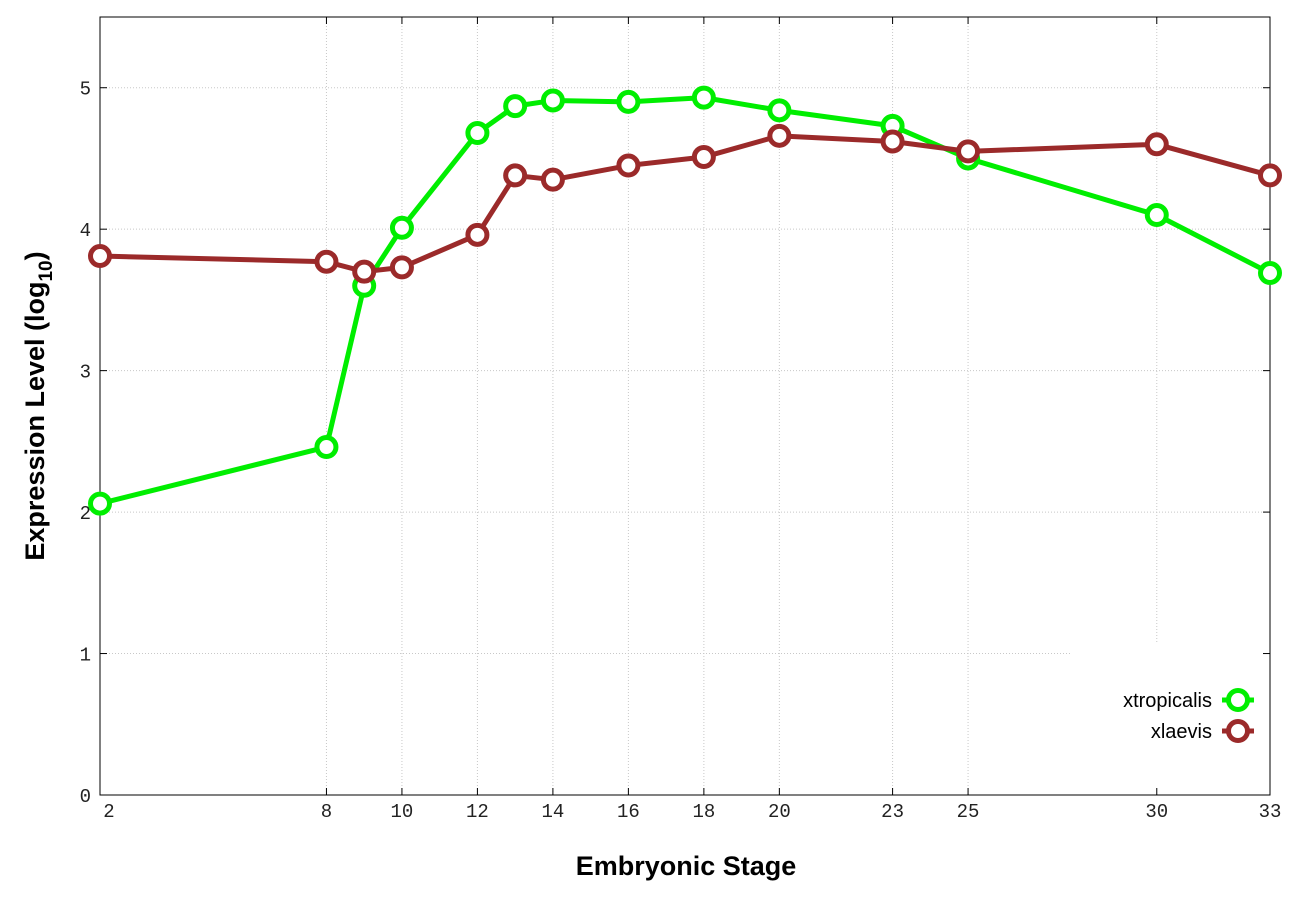 This screenshot has width=1296, height=907. Describe the element at coordinates (85, 373) in the screenshot. I see `y-tick-label: 3` at that location.